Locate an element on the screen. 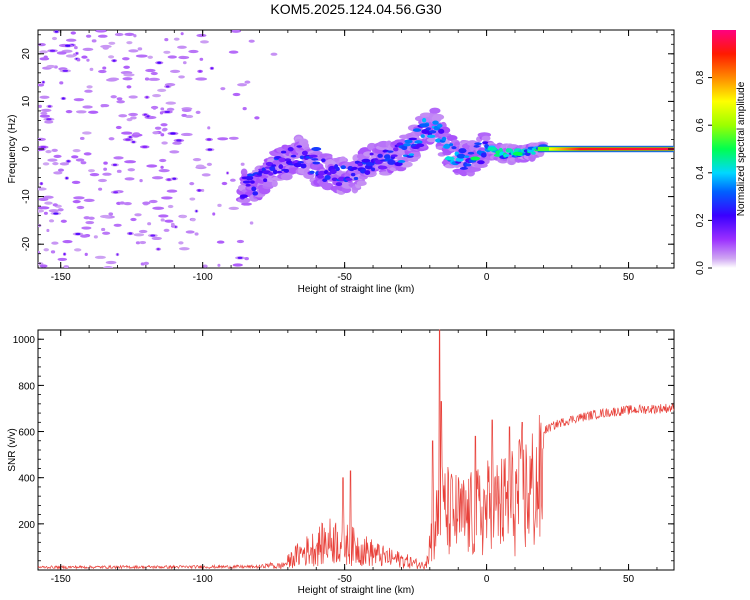 This screenshot has height=600, width=750. colorbar-gradient is located at coordinates (724, 149).